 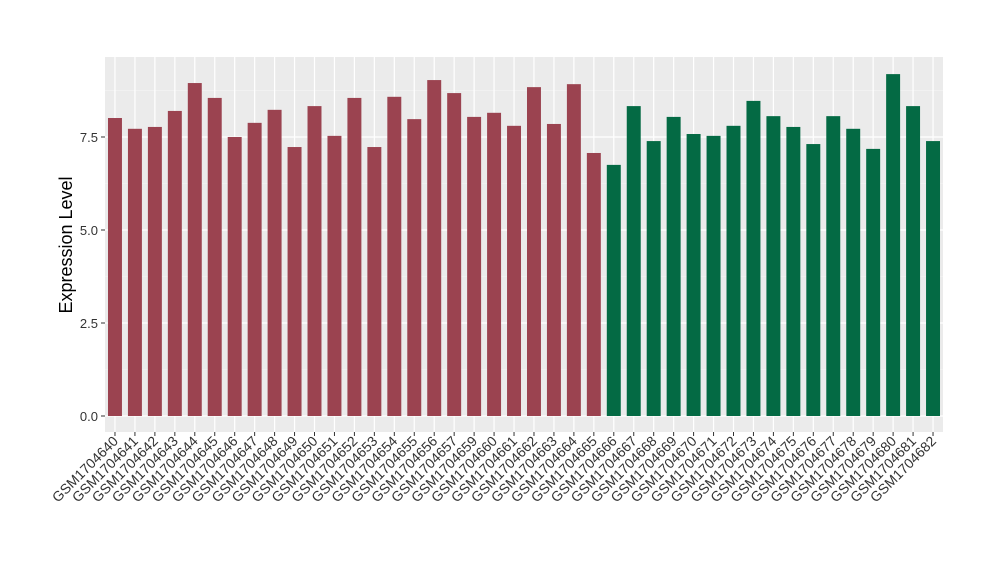 What do you see at coordinates (89, 230) in the screenshot?
I see `y-tick-label: 5.0` at bounding box center [89, 230].